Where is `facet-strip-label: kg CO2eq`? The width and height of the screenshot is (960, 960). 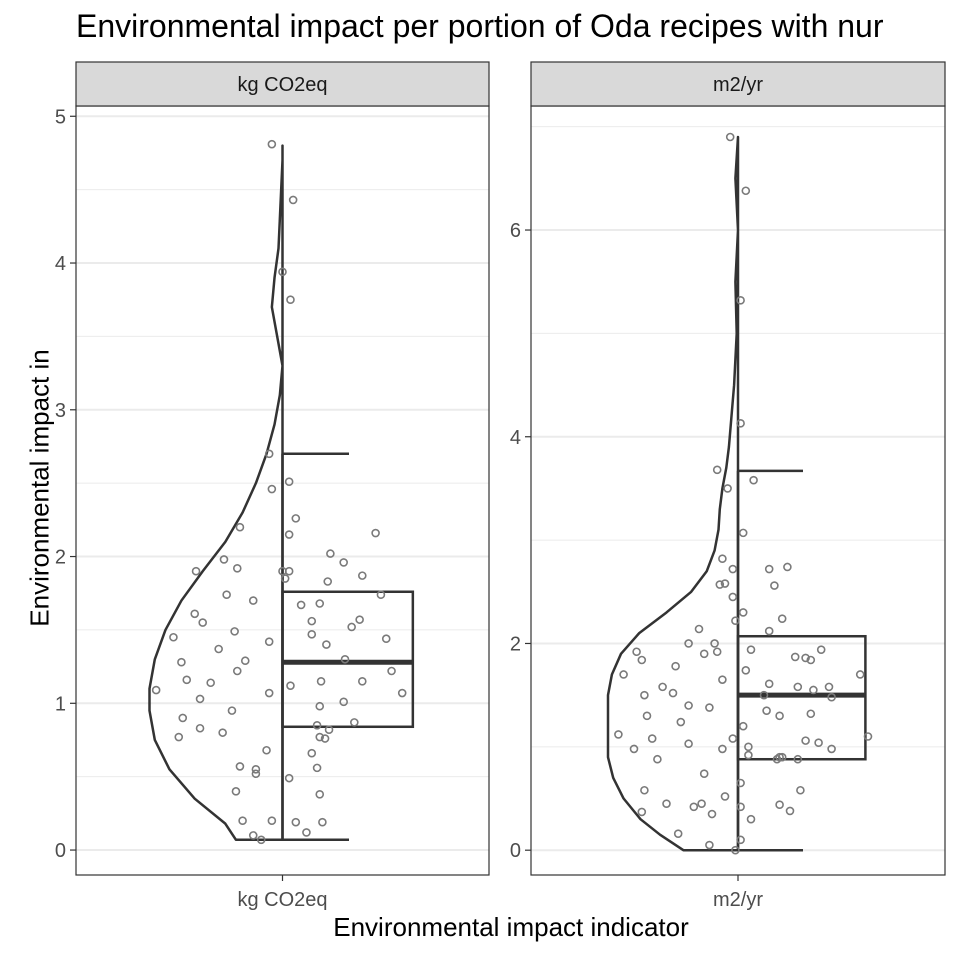
facet-strip-label: kg CO2eq is located at coordinates (282, 85).